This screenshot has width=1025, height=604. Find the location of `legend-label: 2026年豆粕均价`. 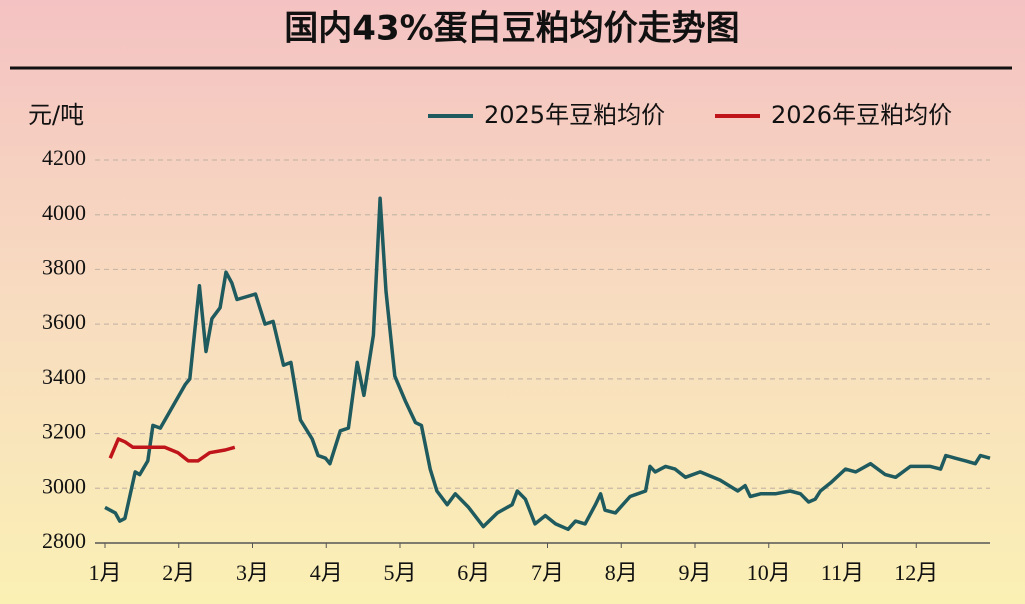

legend-label: 2026年豆粕均价 is located at coordinates (861, 115).